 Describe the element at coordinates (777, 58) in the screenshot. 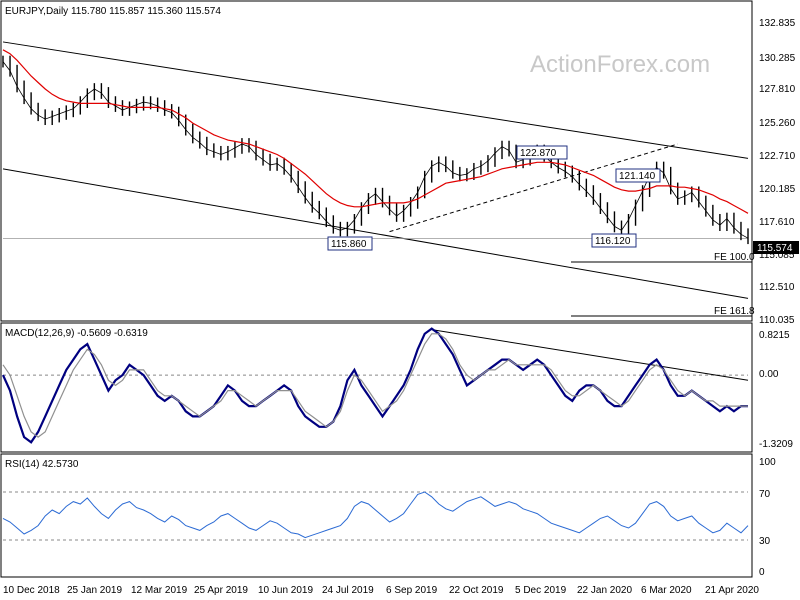

I see `price-tick-1: 130.285` at that location.